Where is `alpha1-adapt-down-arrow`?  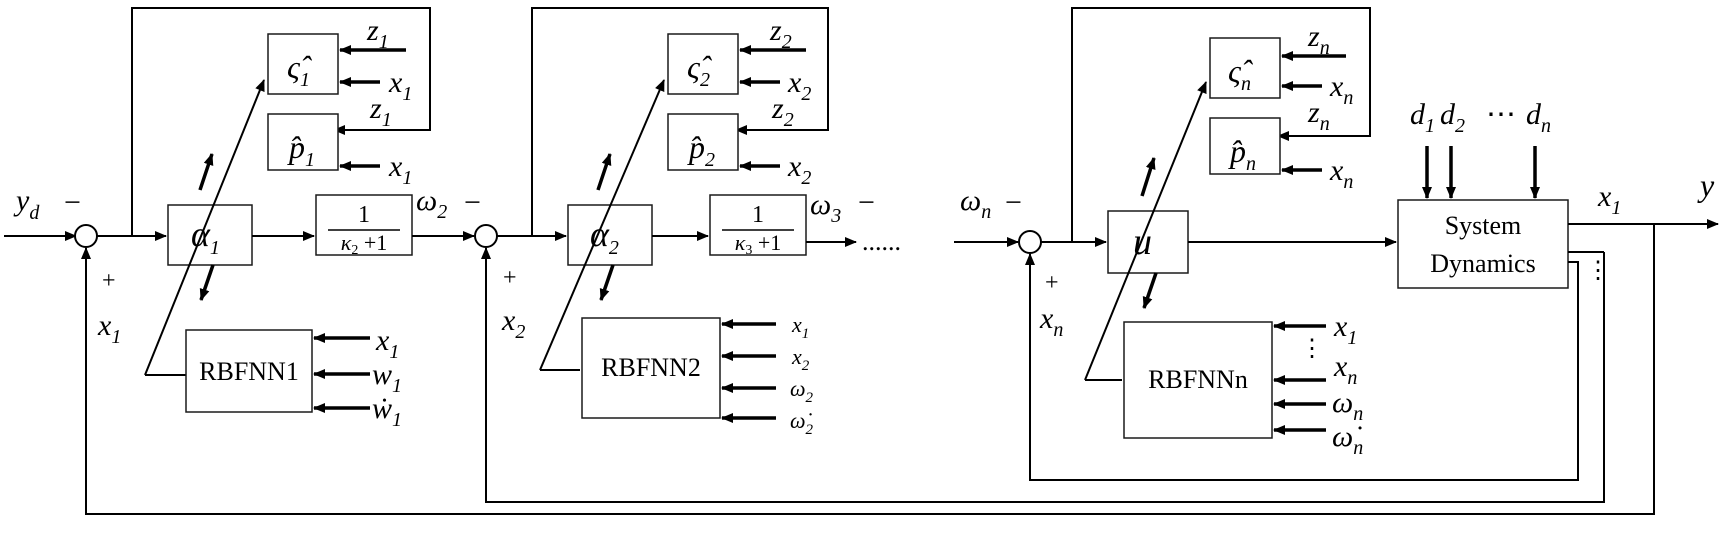 alpha1-adapt-down-arrow is located at coordinates (207, 282).